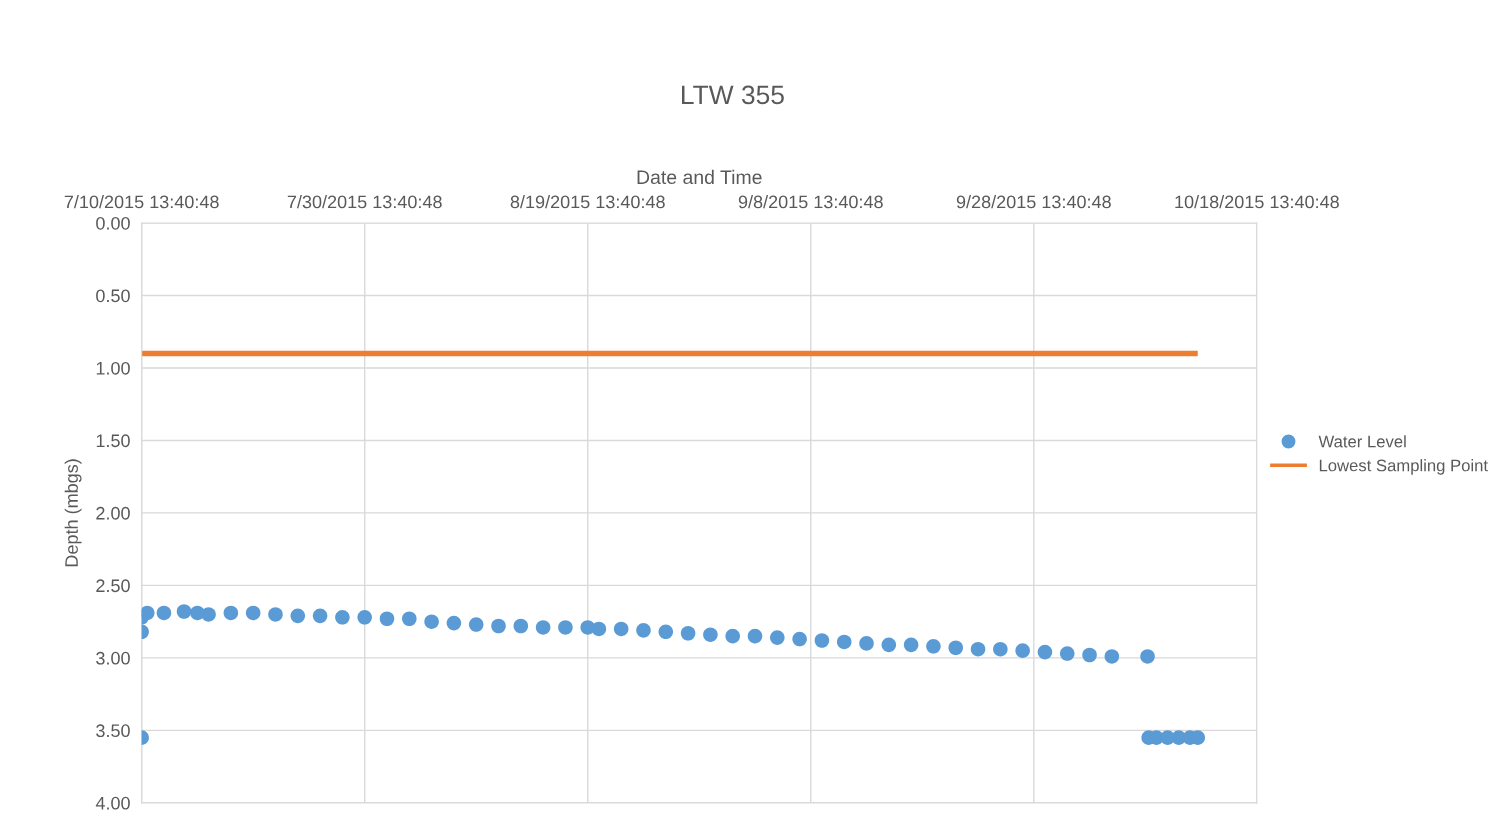 Image resolution: width=1507 pixels, height=832 pixels. I want to click on x-tick-label: 8/19/2015 13:40:48, so click(587, 202).